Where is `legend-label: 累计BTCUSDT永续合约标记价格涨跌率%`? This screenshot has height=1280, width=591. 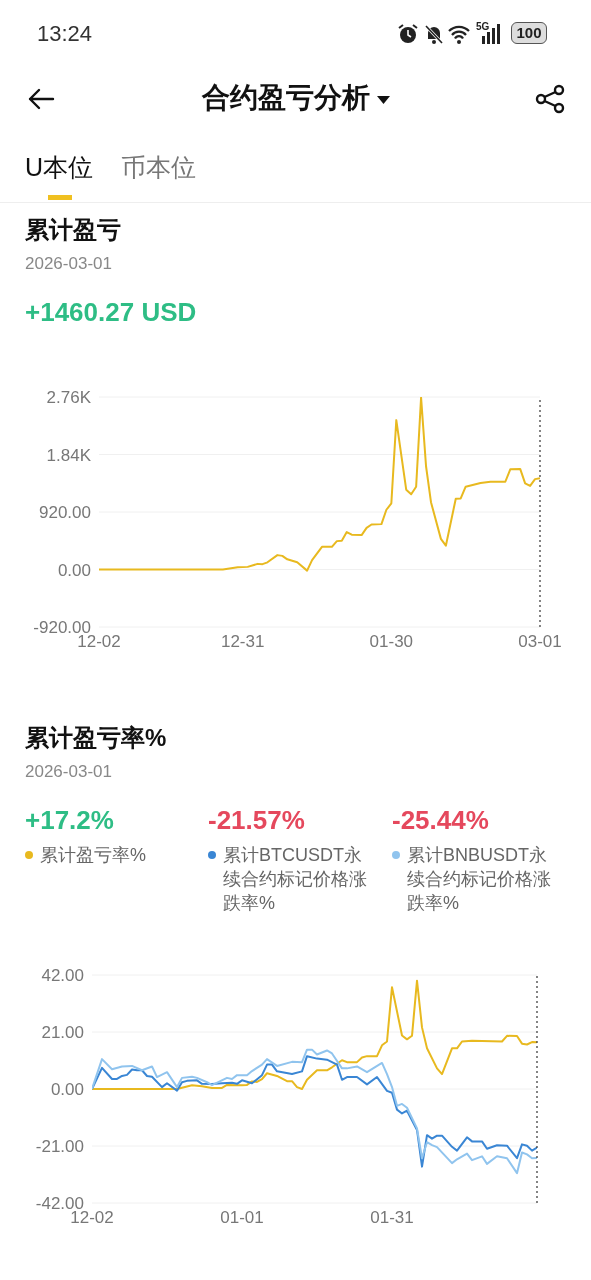 legend-label: 累计BTCUSDT永续合约标记价格涨跌率% is located at coordinates (295, 879).